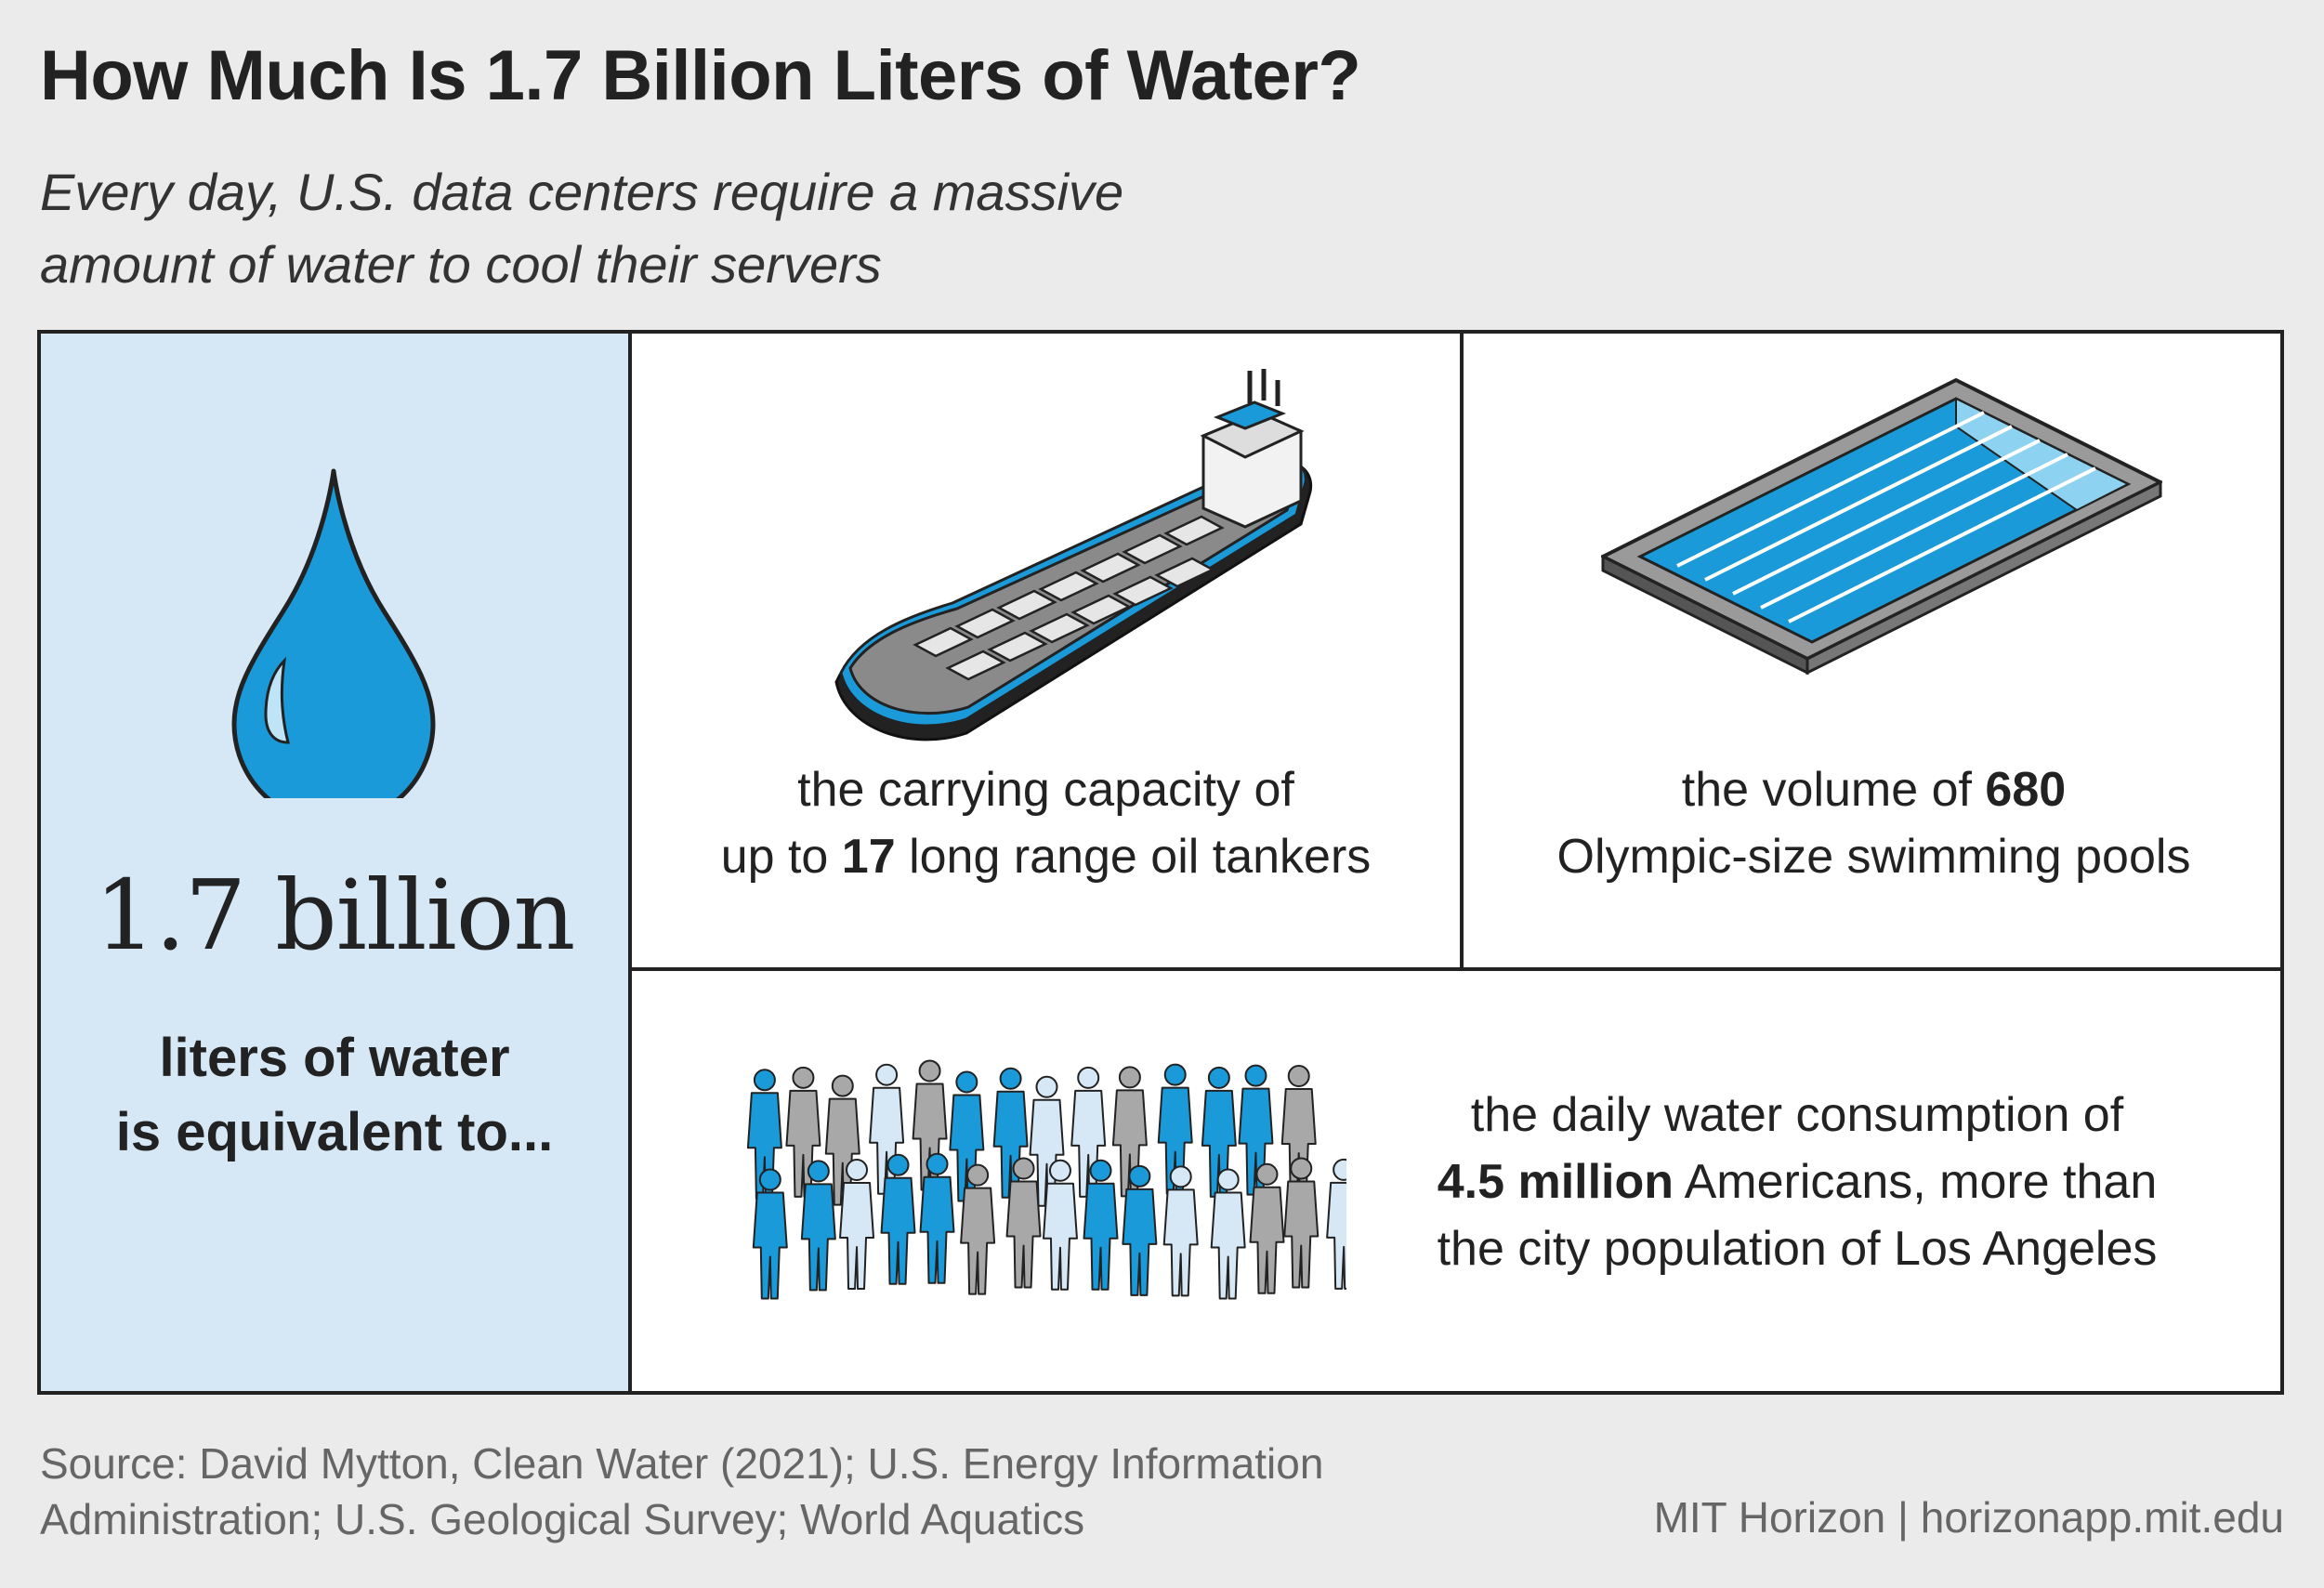 The width and height of the screenshot is (2324, 1588). What do you see at coordinates (333, 633) in the screenshot?
I see `water-drop-icon` at bounding box center [333, 633].